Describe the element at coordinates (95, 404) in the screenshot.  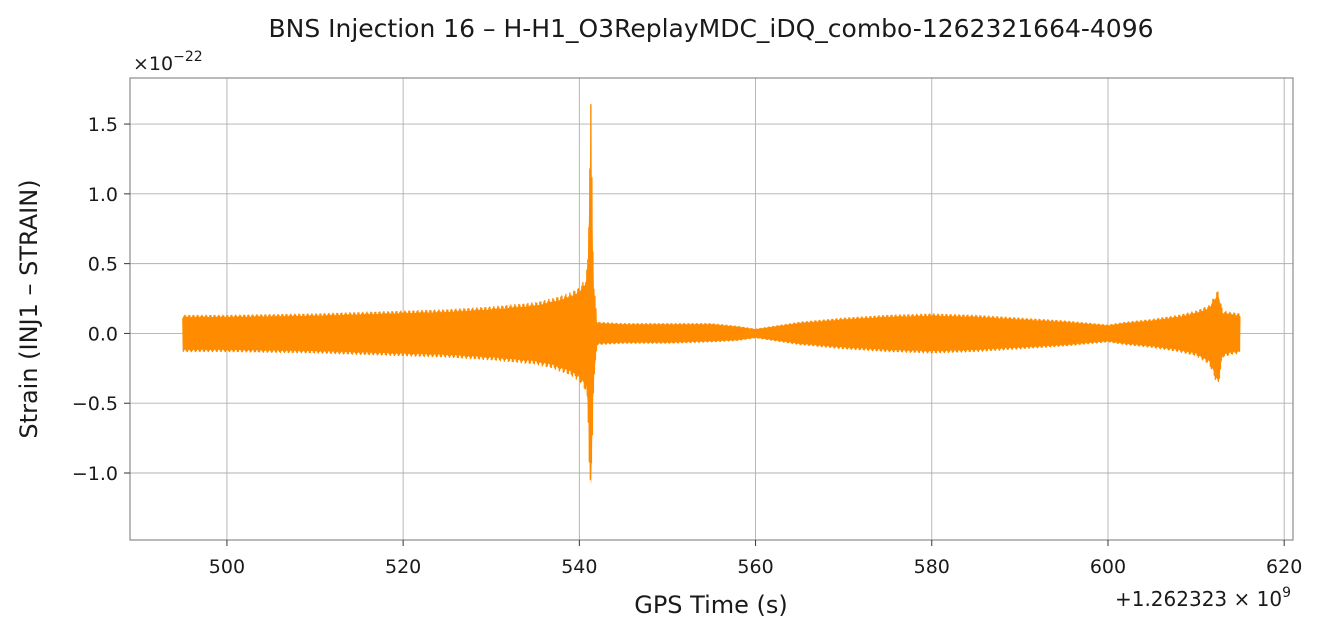
I see `y-tick-label: −0.5` at that location.